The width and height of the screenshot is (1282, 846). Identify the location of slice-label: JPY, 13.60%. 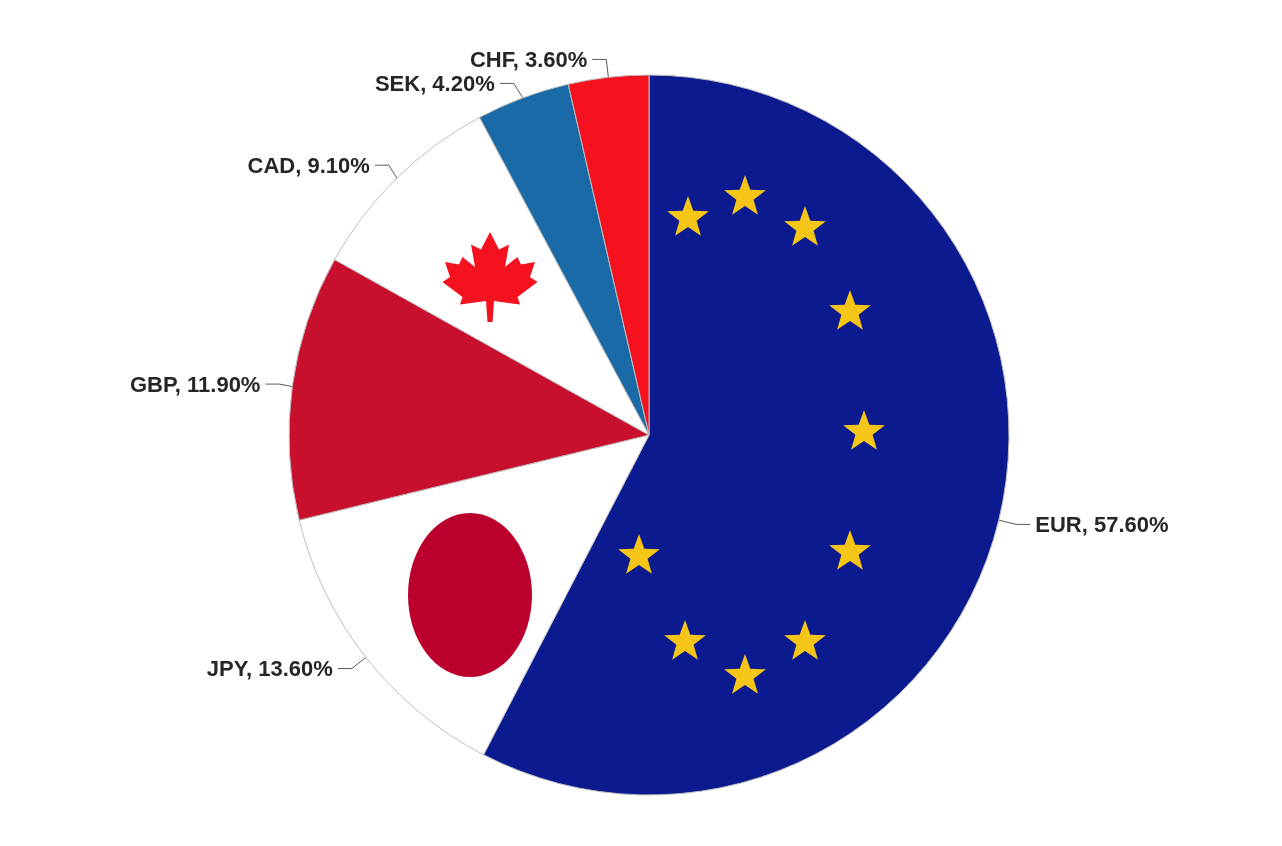
(269, 669).